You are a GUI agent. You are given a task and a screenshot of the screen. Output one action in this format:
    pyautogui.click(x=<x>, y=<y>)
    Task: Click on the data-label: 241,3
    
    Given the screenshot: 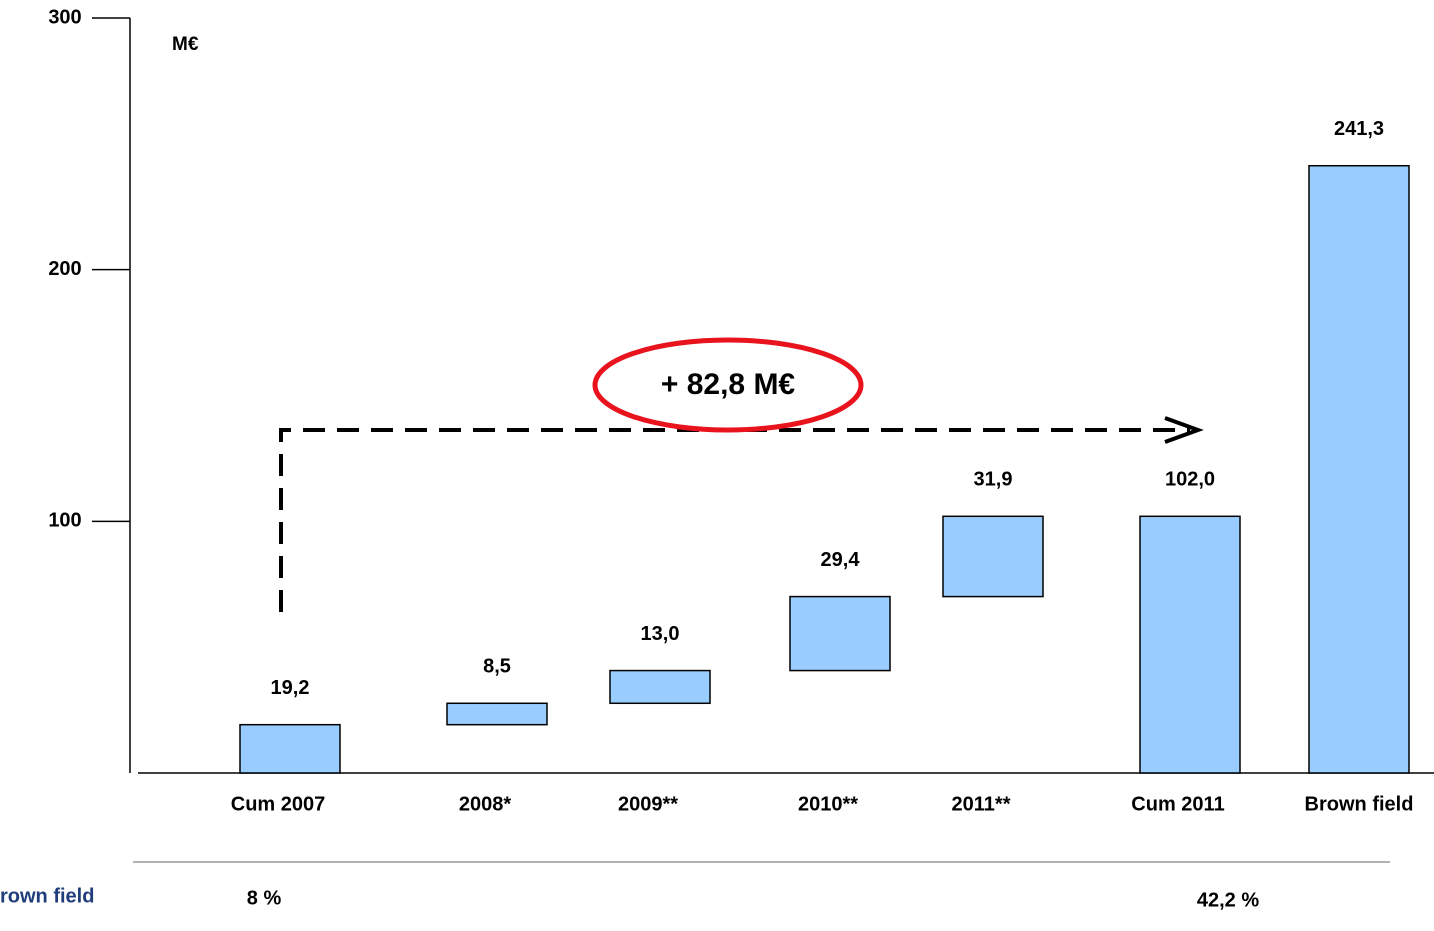 What is the action you would take?
    pyautogui.click(x=1359, y=129)
    